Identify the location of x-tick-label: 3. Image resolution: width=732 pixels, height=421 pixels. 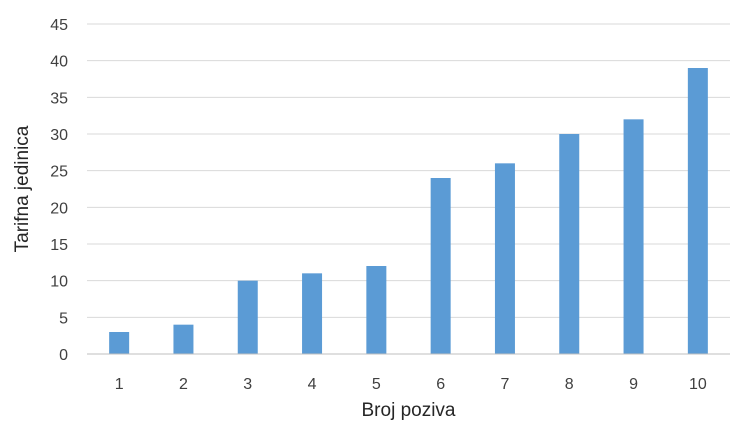
(247, 384).